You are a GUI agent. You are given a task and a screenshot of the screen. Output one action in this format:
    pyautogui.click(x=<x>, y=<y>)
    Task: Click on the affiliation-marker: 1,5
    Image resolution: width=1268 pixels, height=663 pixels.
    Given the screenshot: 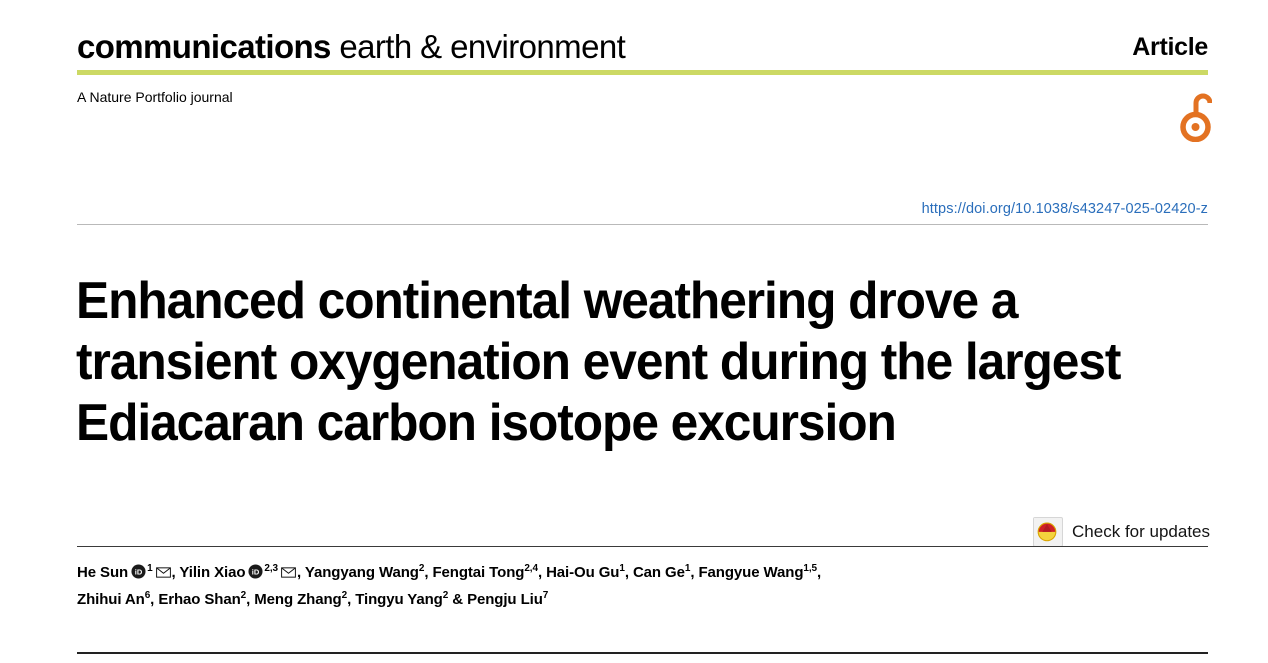 What is the action you would take?
    pyautogui.click(x=810, y=568)
    